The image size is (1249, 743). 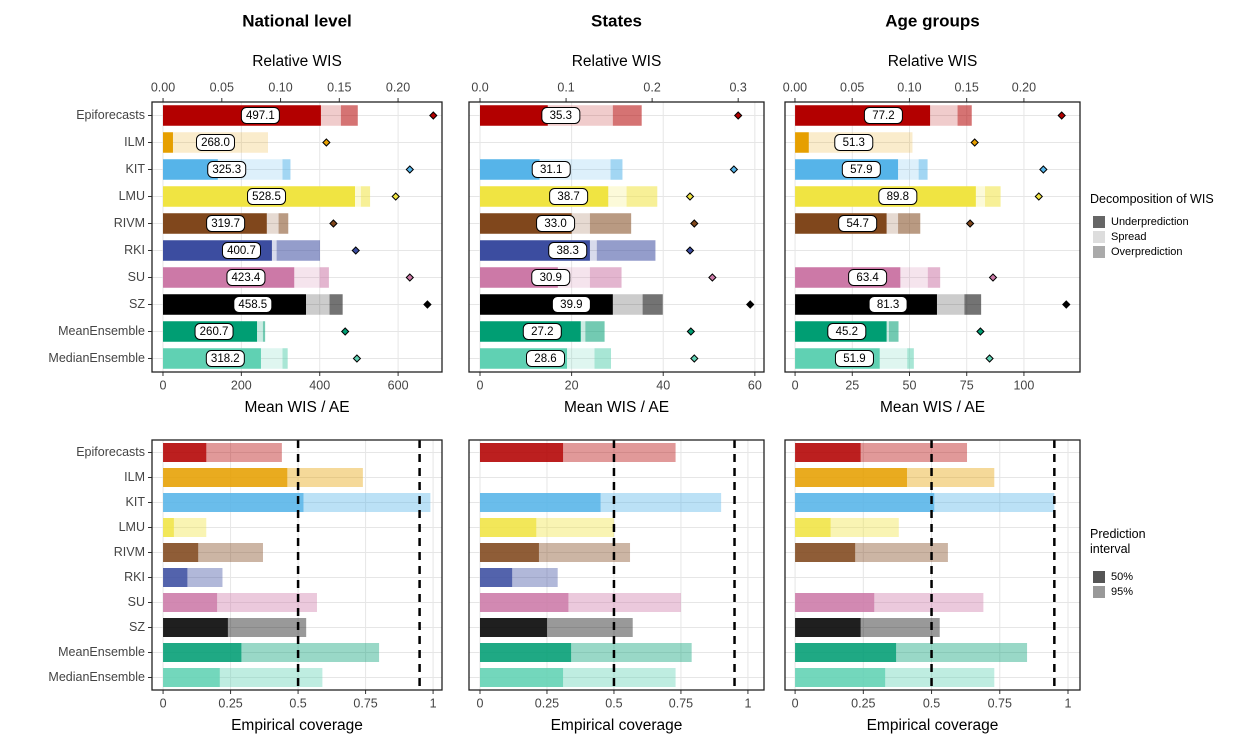 I want to click on x2-tick-label: 0.1, so click(x=565, y=87).